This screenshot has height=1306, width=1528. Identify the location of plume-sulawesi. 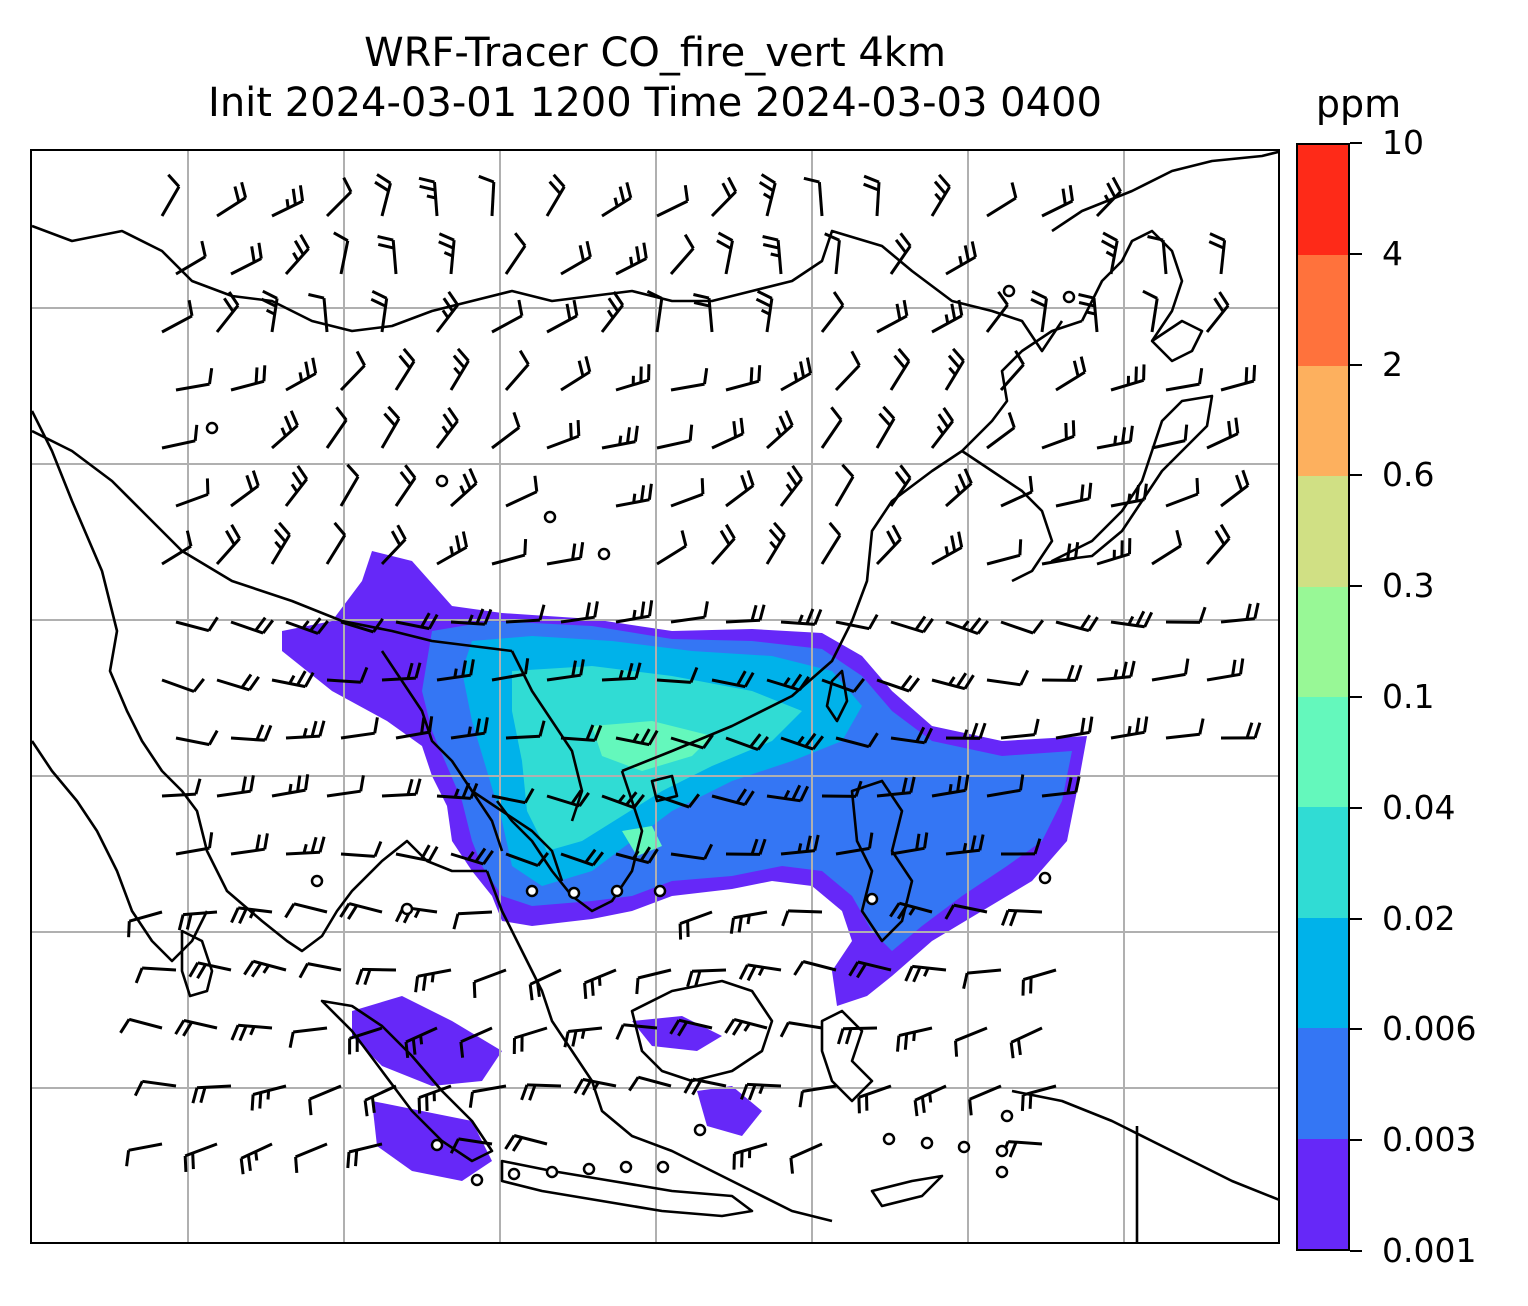
(729, 1111).